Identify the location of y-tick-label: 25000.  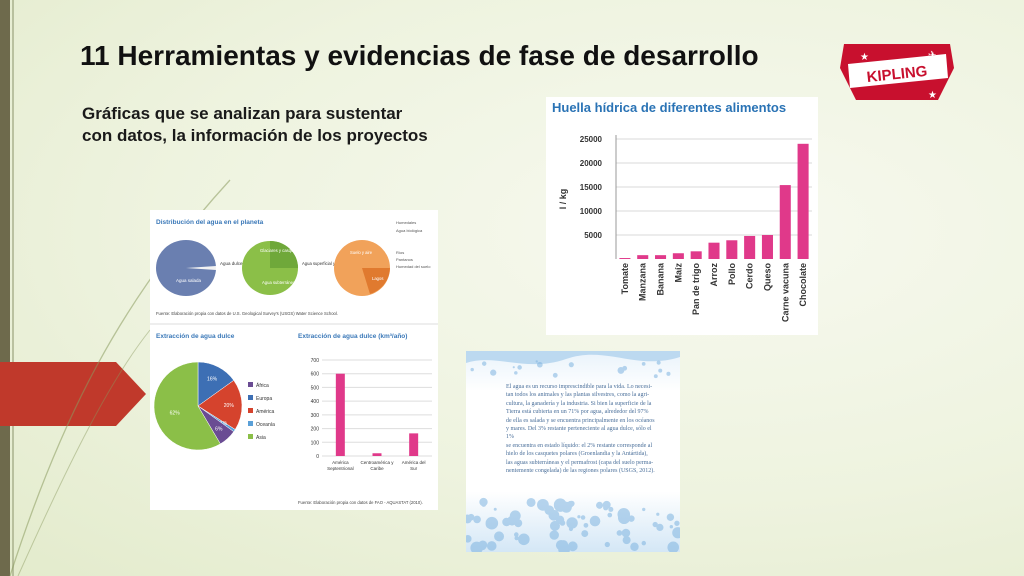
(591, 139).